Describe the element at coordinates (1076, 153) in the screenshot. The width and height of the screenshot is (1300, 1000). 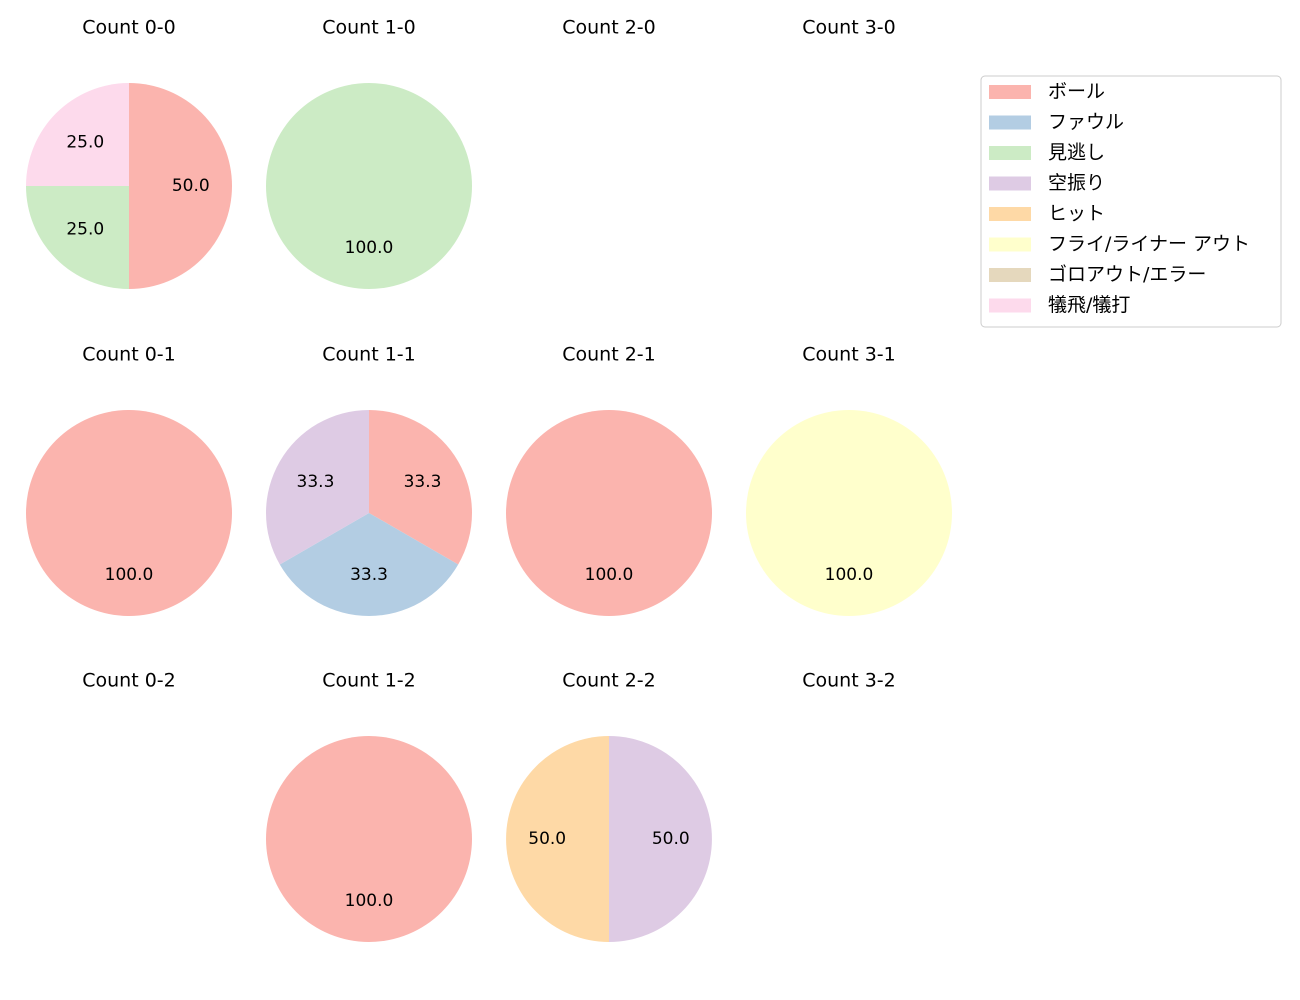
I see `legend-label: 見逃し` at that location.